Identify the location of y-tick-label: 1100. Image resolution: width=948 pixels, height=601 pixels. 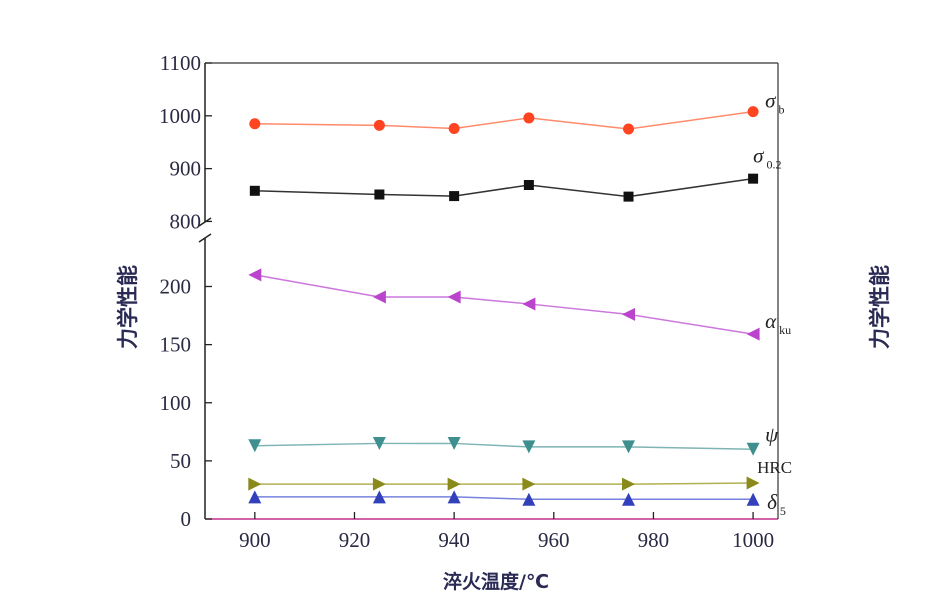
(180, 63).